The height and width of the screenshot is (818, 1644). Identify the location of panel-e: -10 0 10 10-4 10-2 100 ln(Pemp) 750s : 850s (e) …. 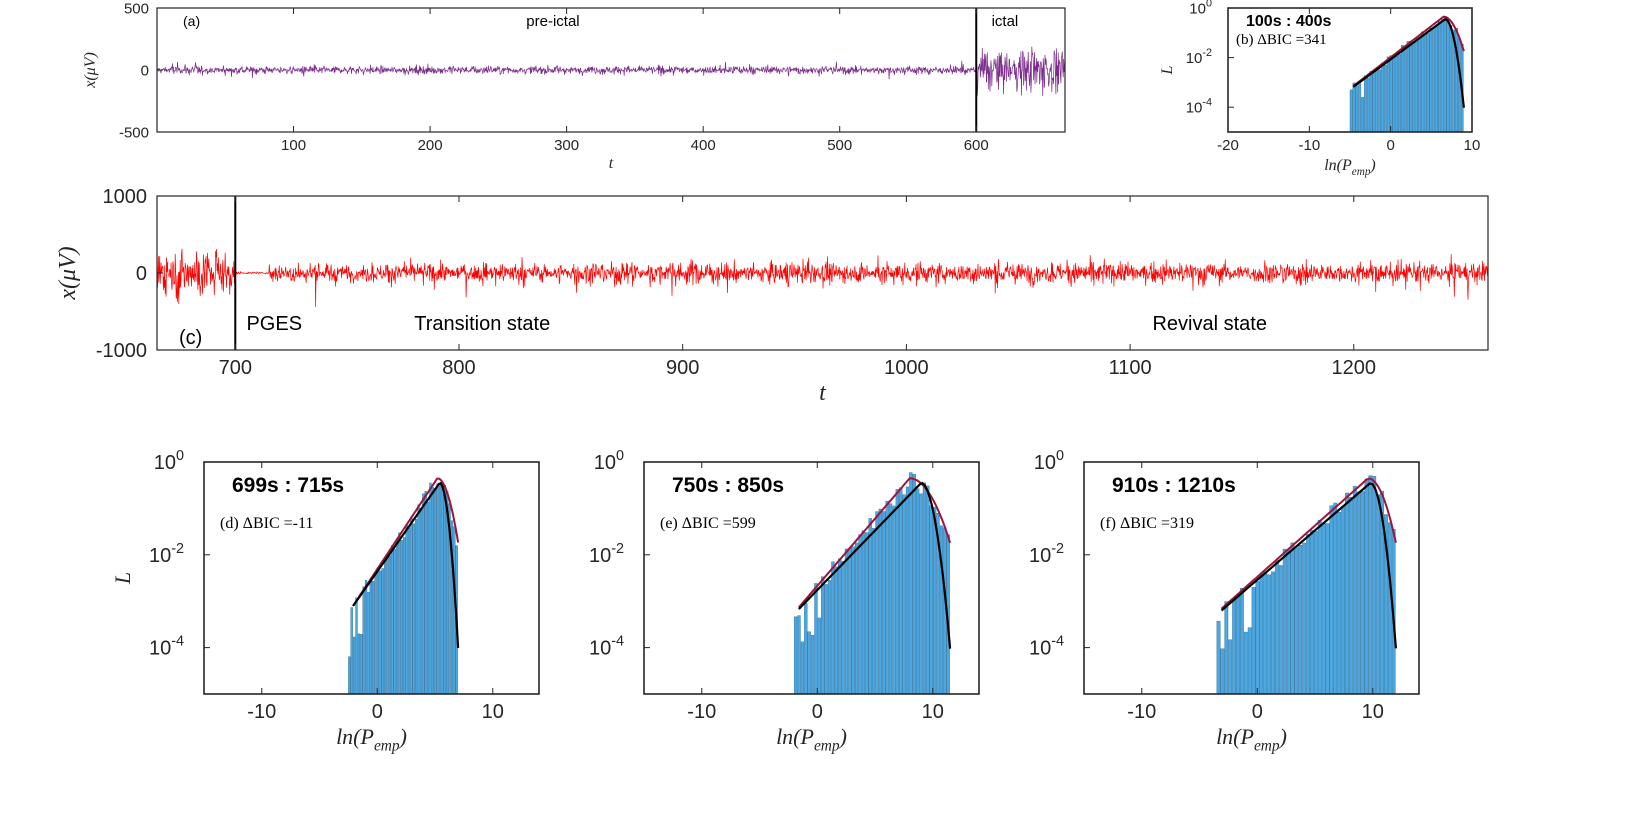
(784, 601).